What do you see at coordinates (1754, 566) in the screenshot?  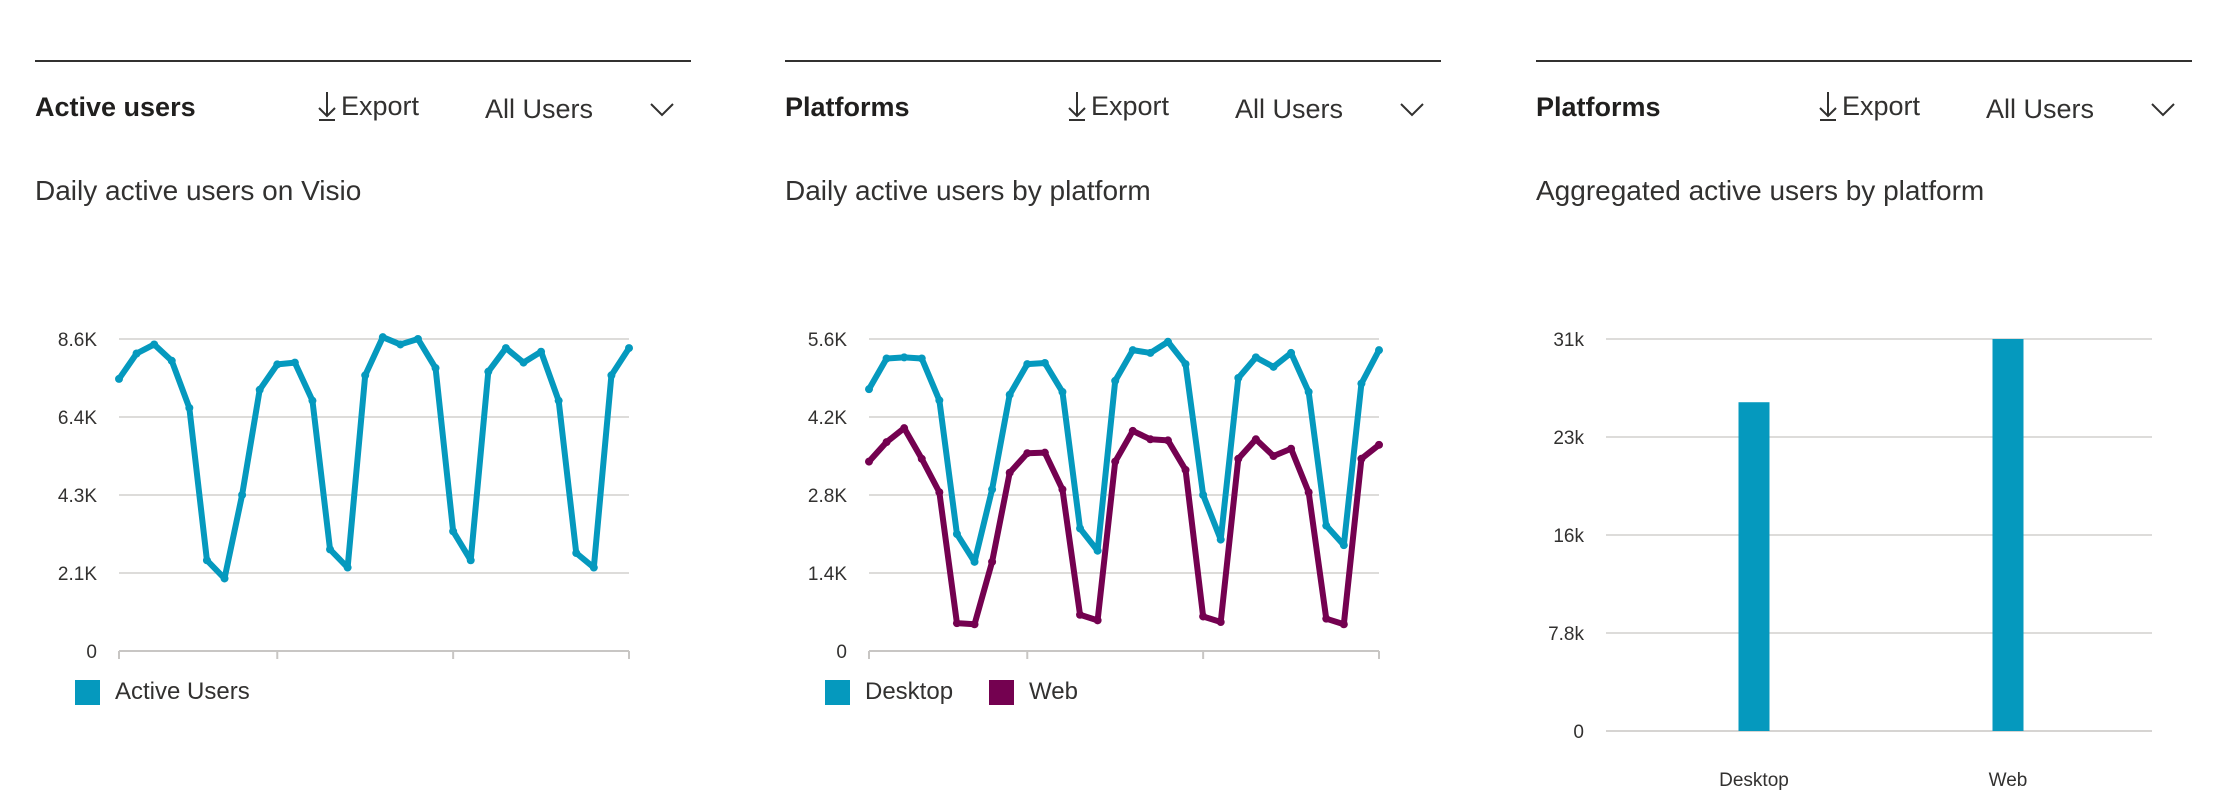 I see `bar-desktop` at bounding box center [1754, 566].